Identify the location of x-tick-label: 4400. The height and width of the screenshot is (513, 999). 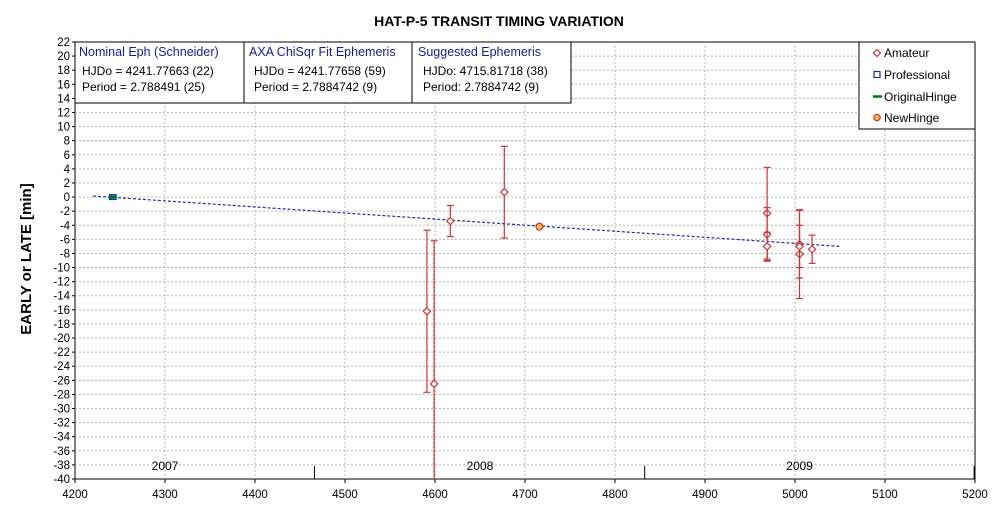
(255, 495).